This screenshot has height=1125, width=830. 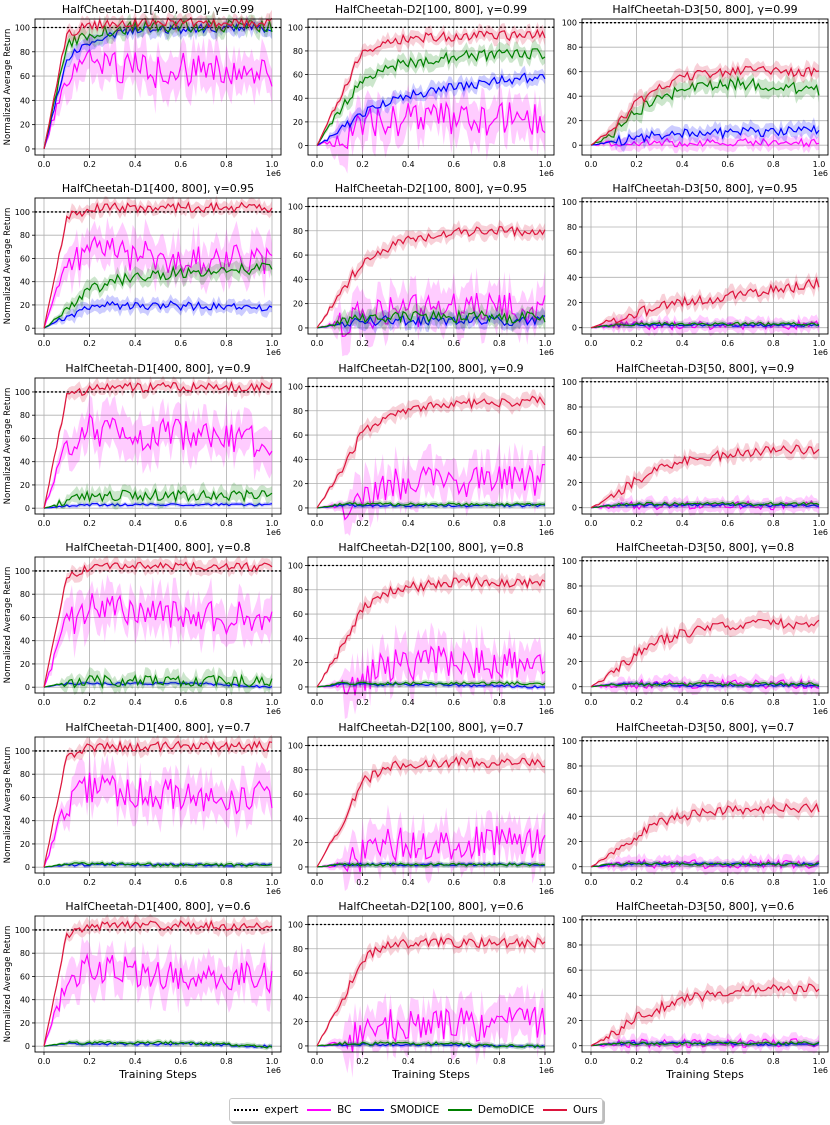 What do you see at coordinates (157, 547) in the screenshot?
I see `subplot-title: HalfCheetah-D1[400, 800], γ=0.8` at bounding box center [157, 547].